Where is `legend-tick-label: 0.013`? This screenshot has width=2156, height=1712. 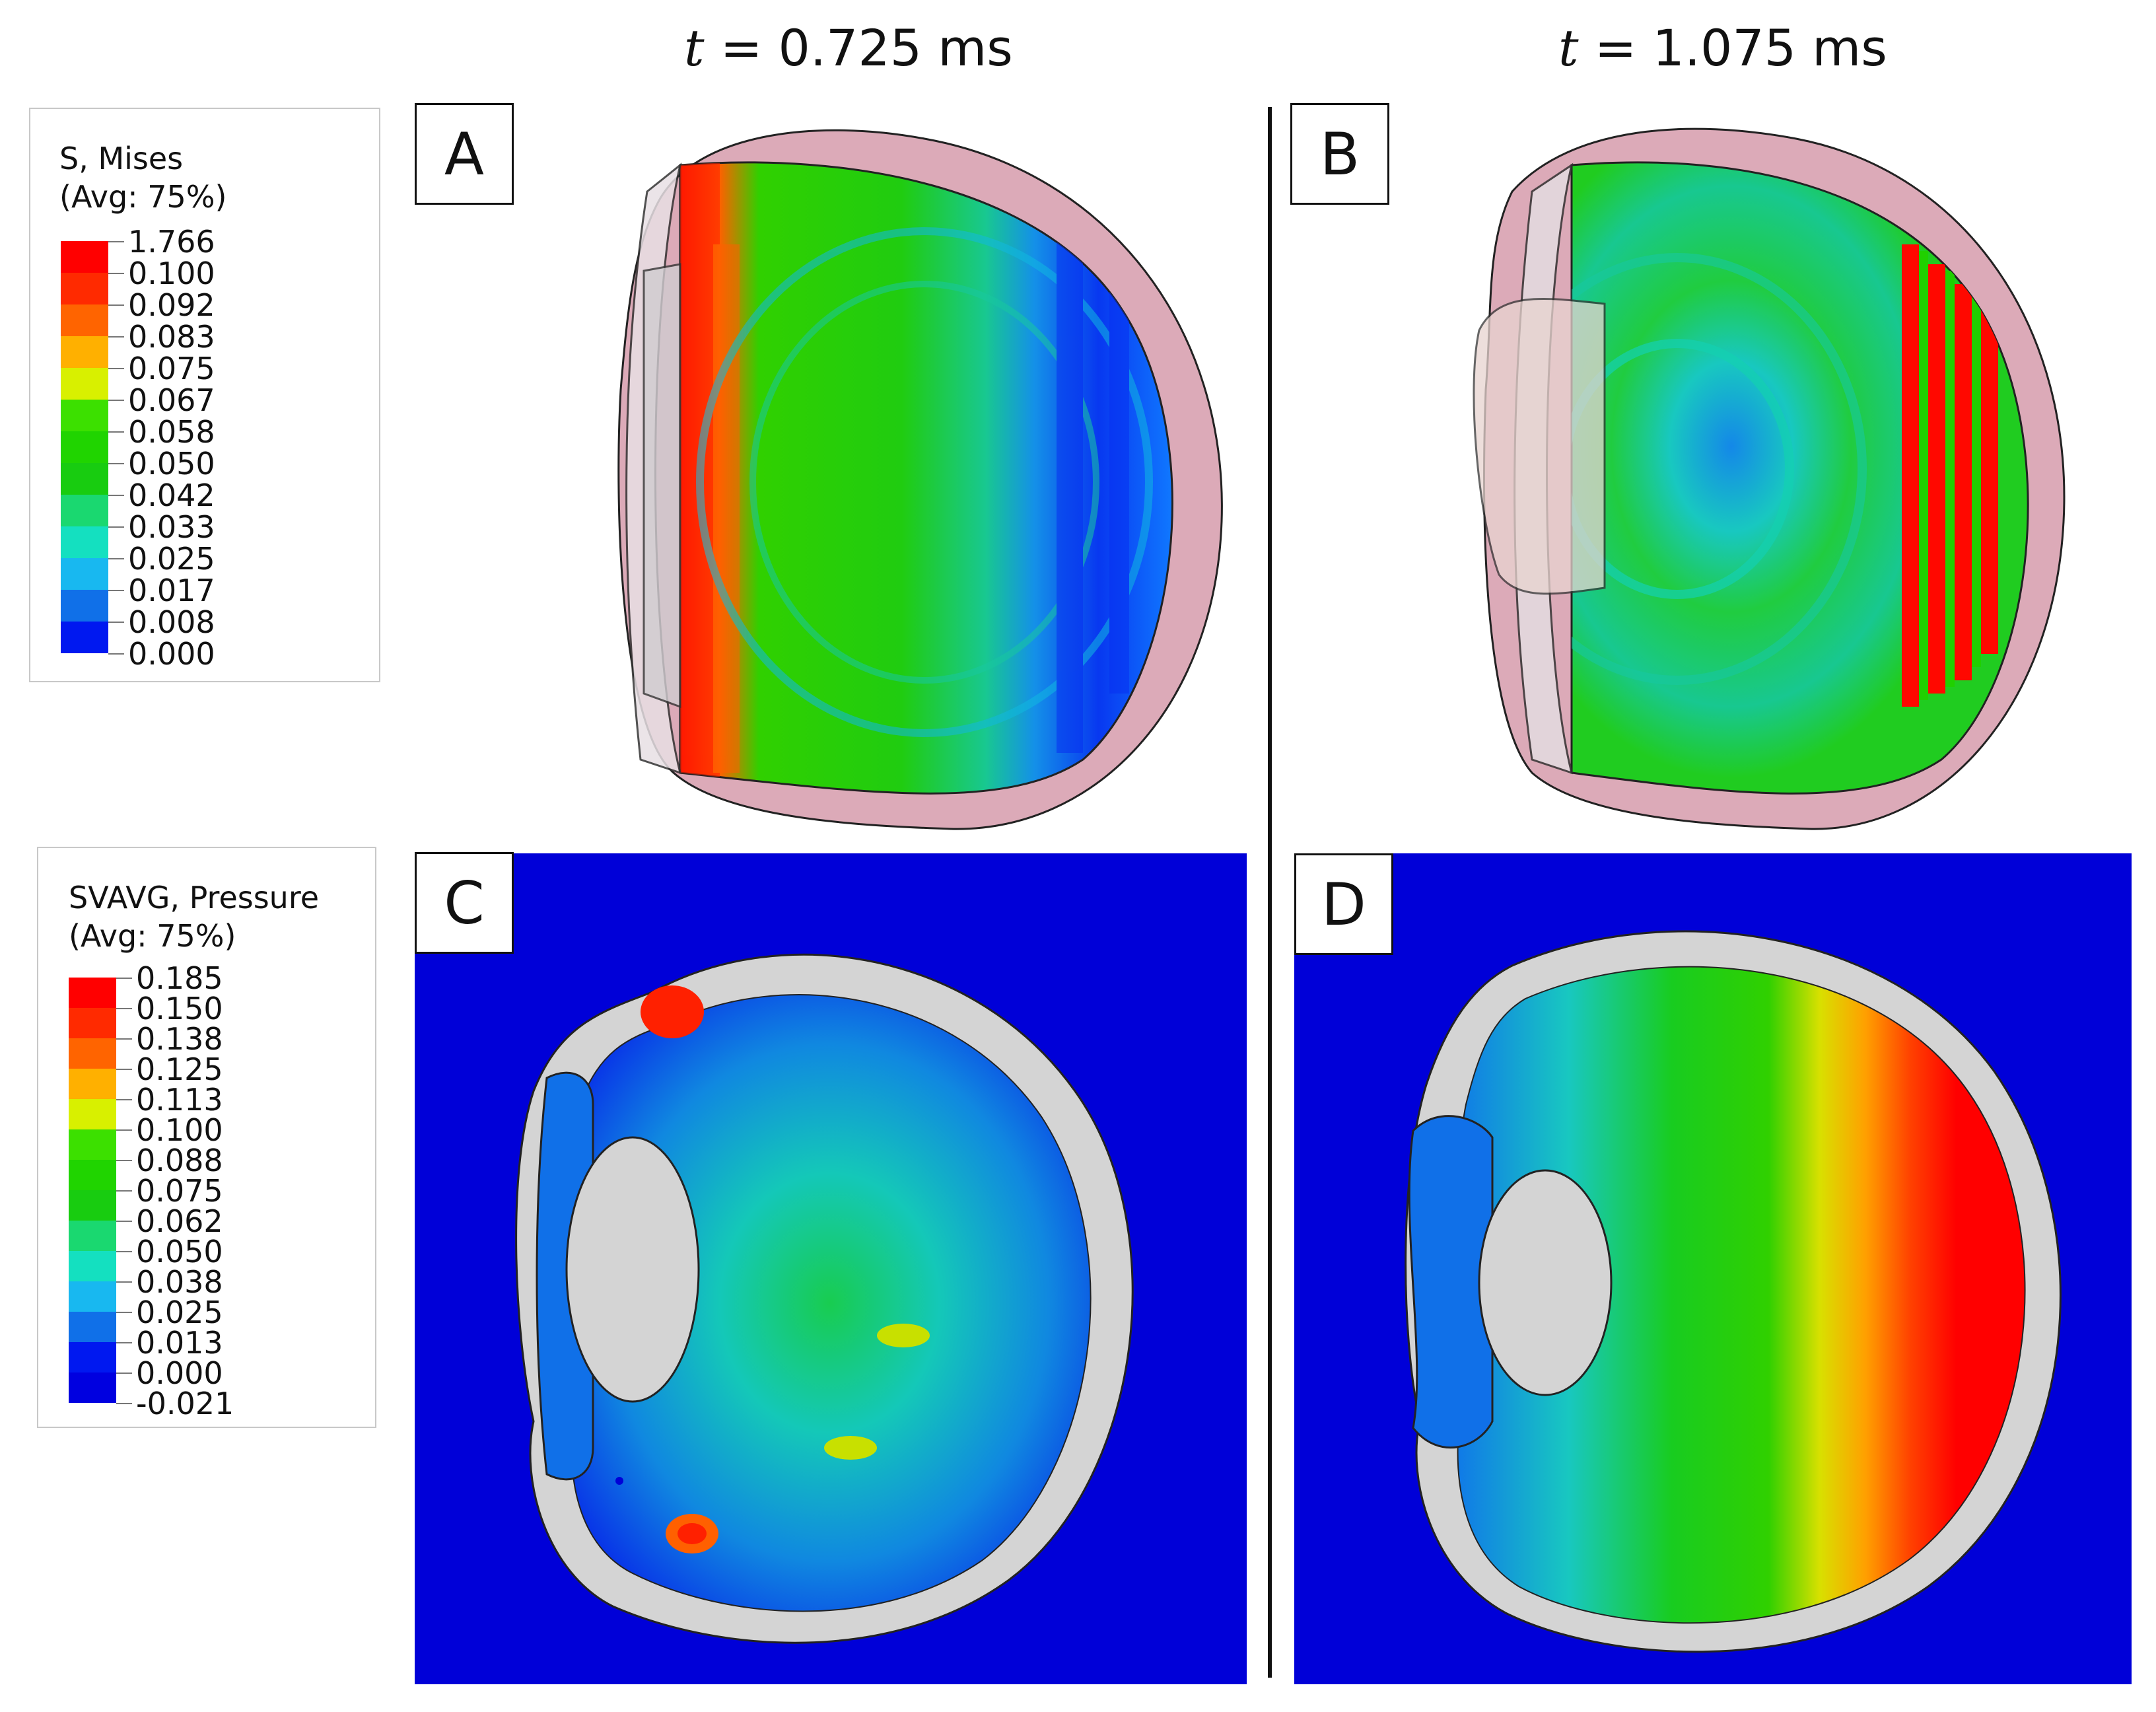 legend-tick-label: 0.013 is located at coordinates (179, 1343).